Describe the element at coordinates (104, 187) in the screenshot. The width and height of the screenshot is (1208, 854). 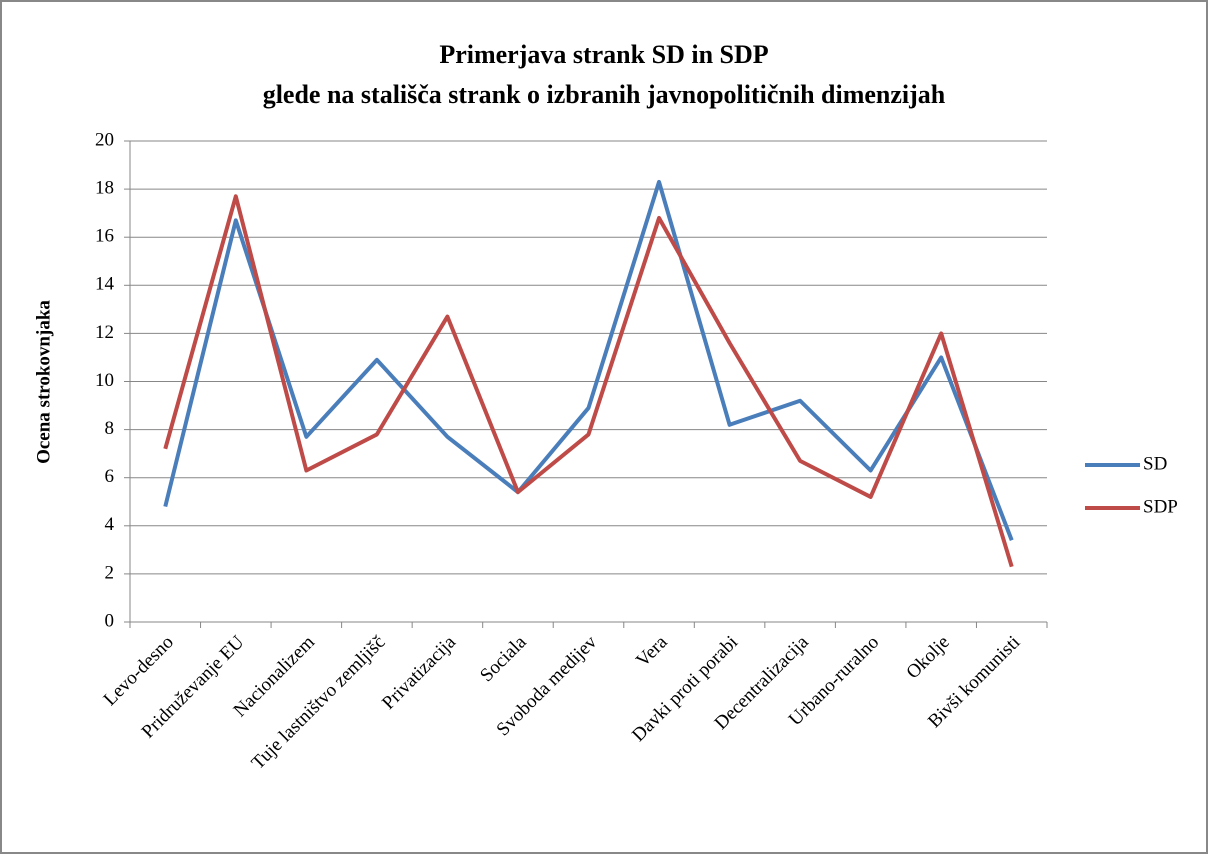
I see `y-tick-label: 18` at that location.